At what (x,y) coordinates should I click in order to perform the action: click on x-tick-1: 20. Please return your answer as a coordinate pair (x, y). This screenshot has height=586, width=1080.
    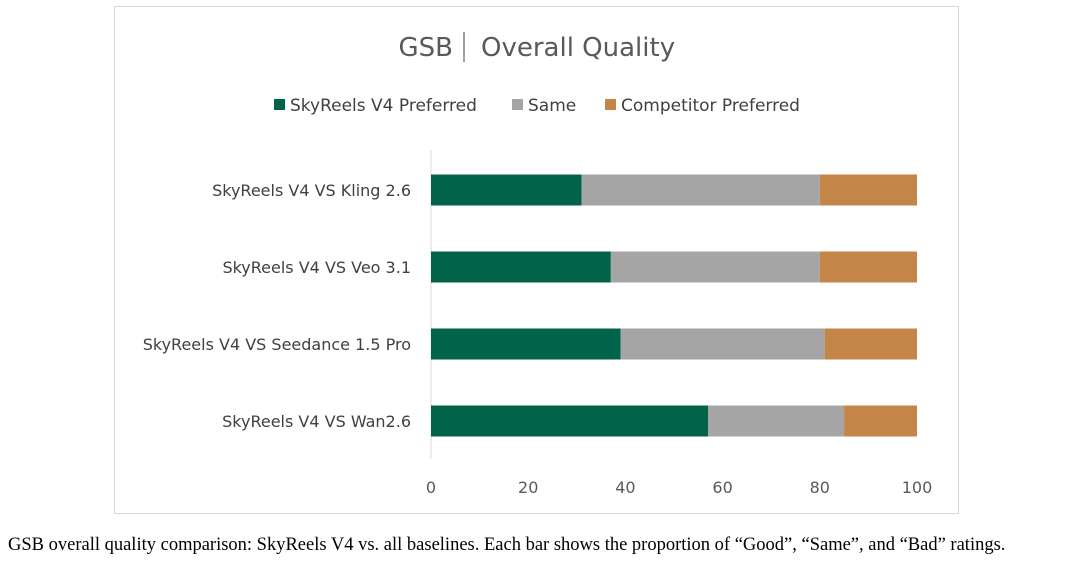
    Looking at the image, I should click on (528, 487).